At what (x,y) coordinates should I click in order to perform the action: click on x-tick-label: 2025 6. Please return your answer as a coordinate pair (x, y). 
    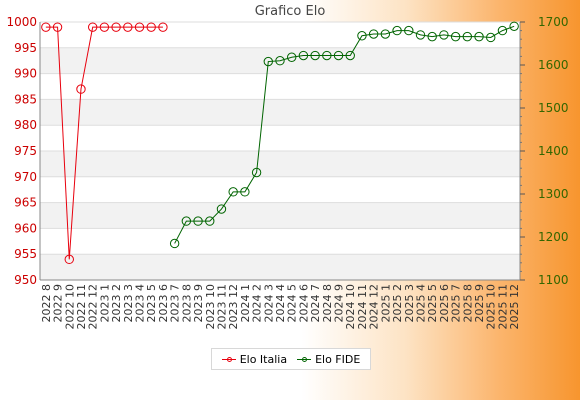
    Looking at the image, I should click on (444, 303).